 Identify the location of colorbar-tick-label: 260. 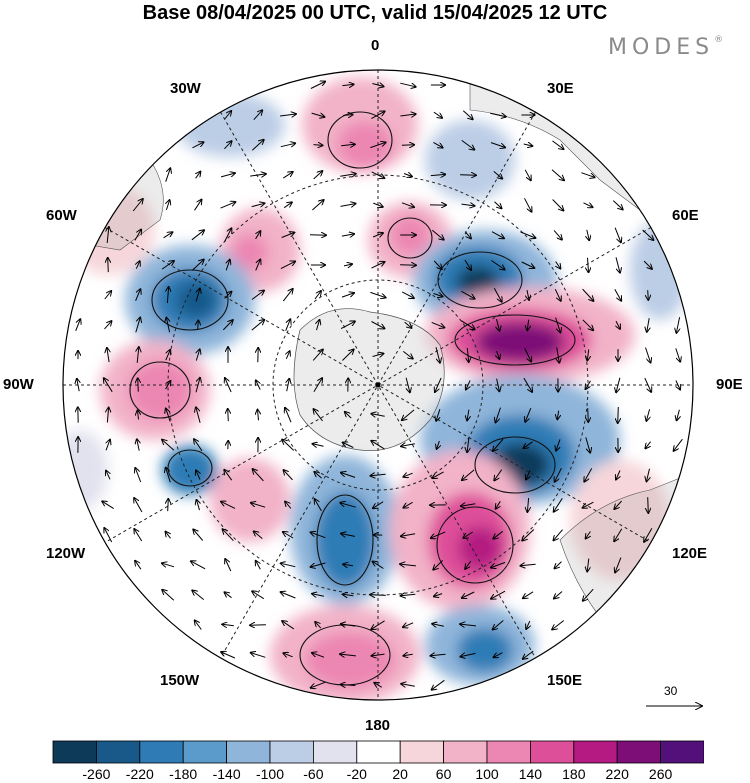
(660, 774).